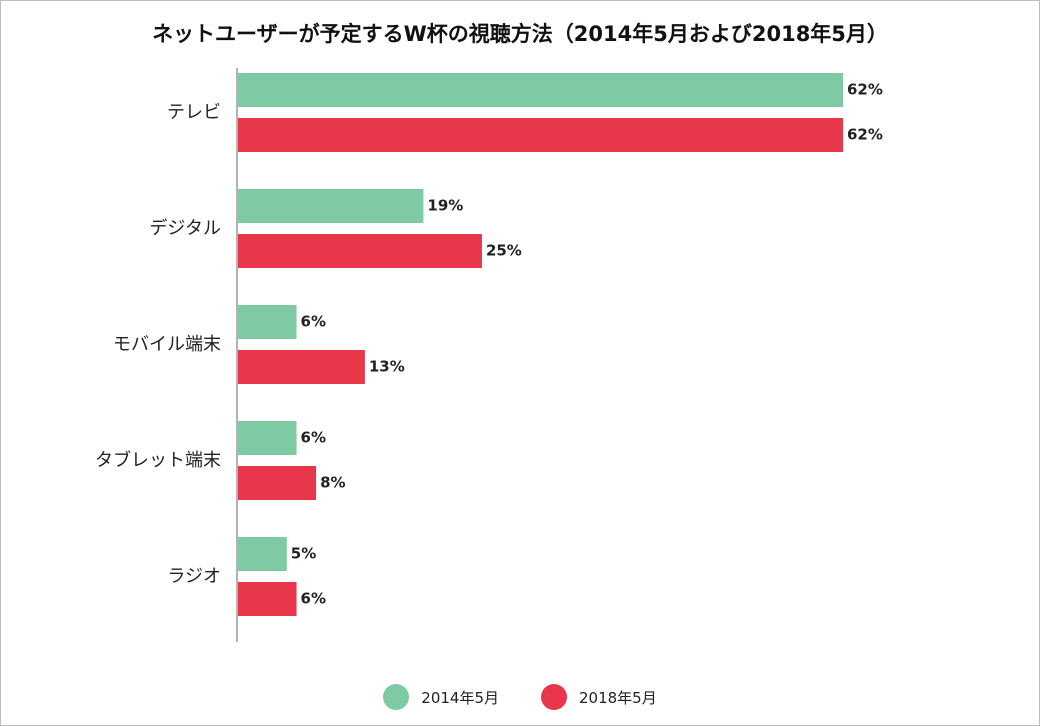  I want to click on category-label: タブレット端末, so click(158, 460).